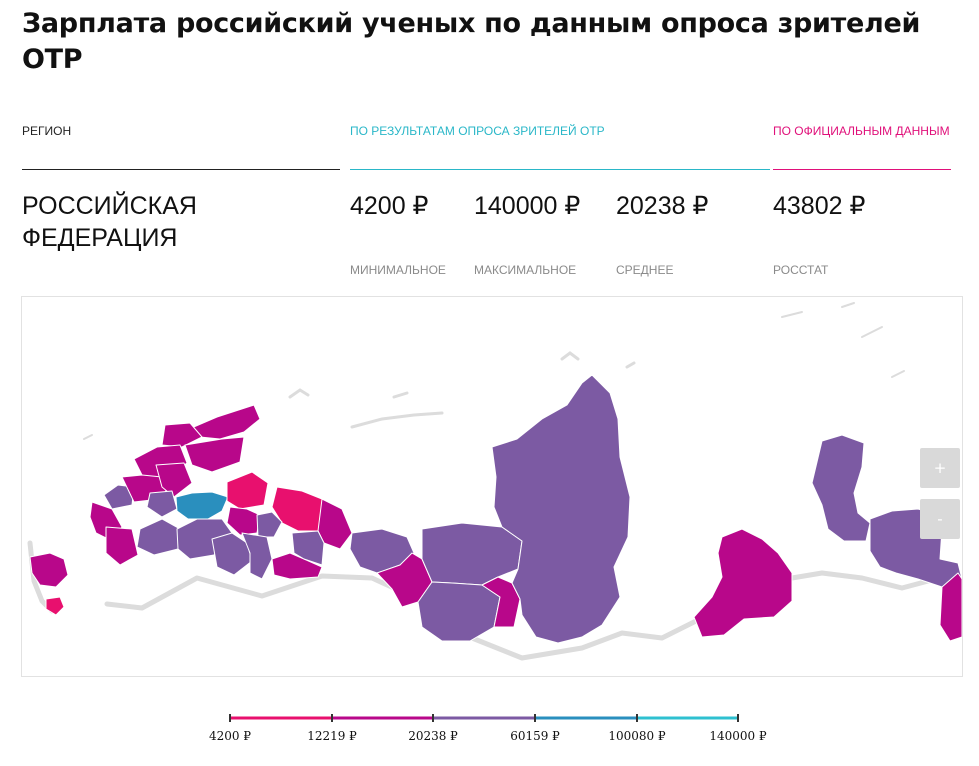 This screenshot has width=979, height=766. I want to click on region-divider, so click(181, 169).